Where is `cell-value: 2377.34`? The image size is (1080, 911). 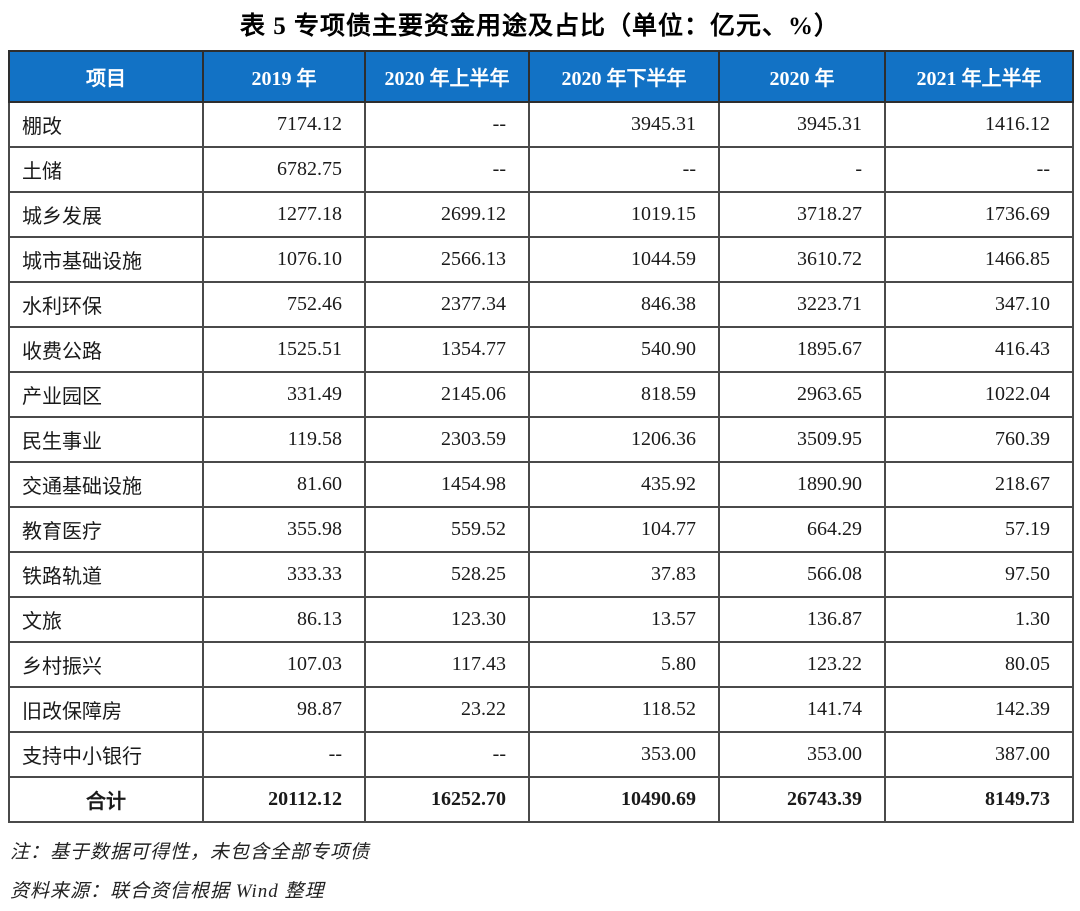
cell-value: 2377.34 is located at coordinates (447, 304).